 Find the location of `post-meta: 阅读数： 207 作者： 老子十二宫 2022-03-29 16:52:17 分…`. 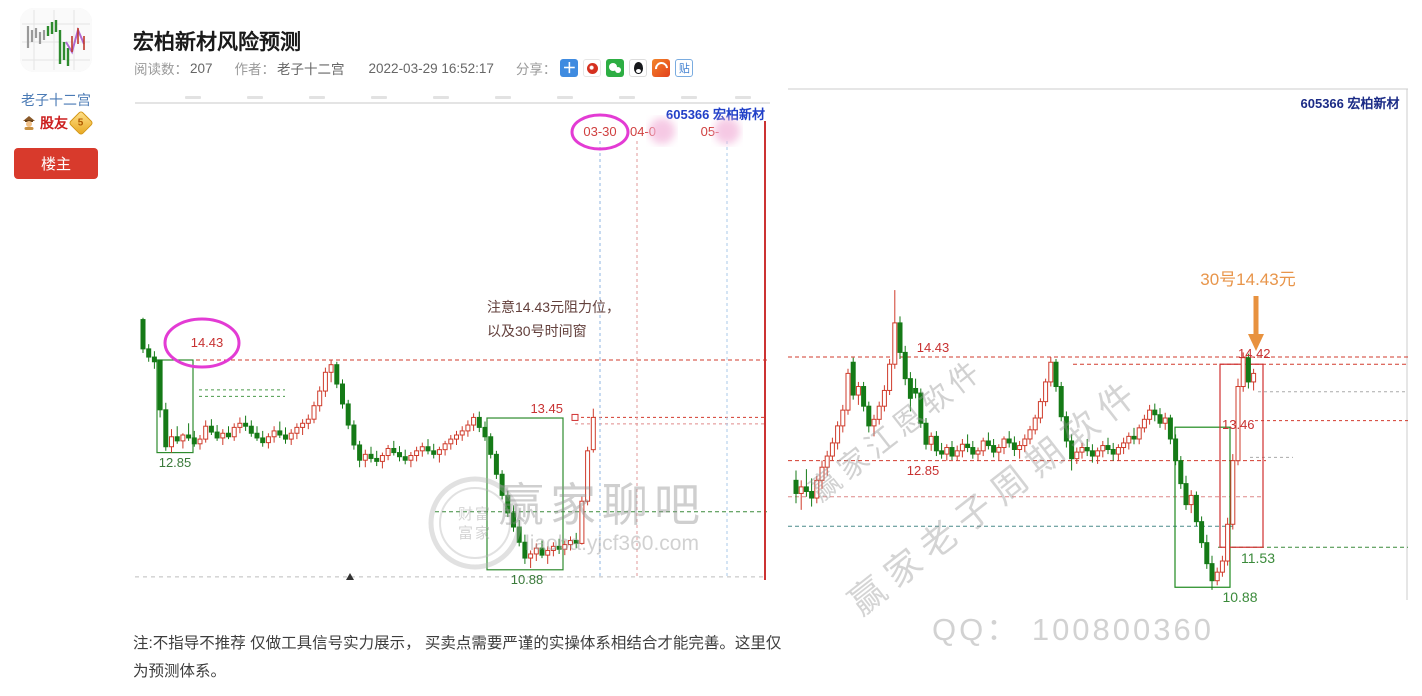

post-meta: 阅读数： 207 作者： 老子十二宫 2022-03-29 16:52:17 分… is located at coordinates (414, 68).